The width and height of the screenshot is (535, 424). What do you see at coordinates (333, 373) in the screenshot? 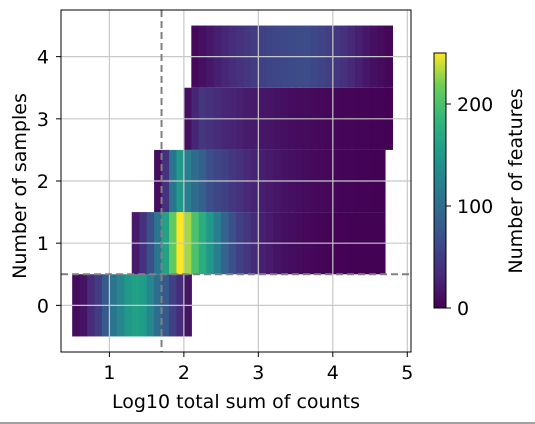
I see `x-tick-label: 4` at bounding box center [333, 373].